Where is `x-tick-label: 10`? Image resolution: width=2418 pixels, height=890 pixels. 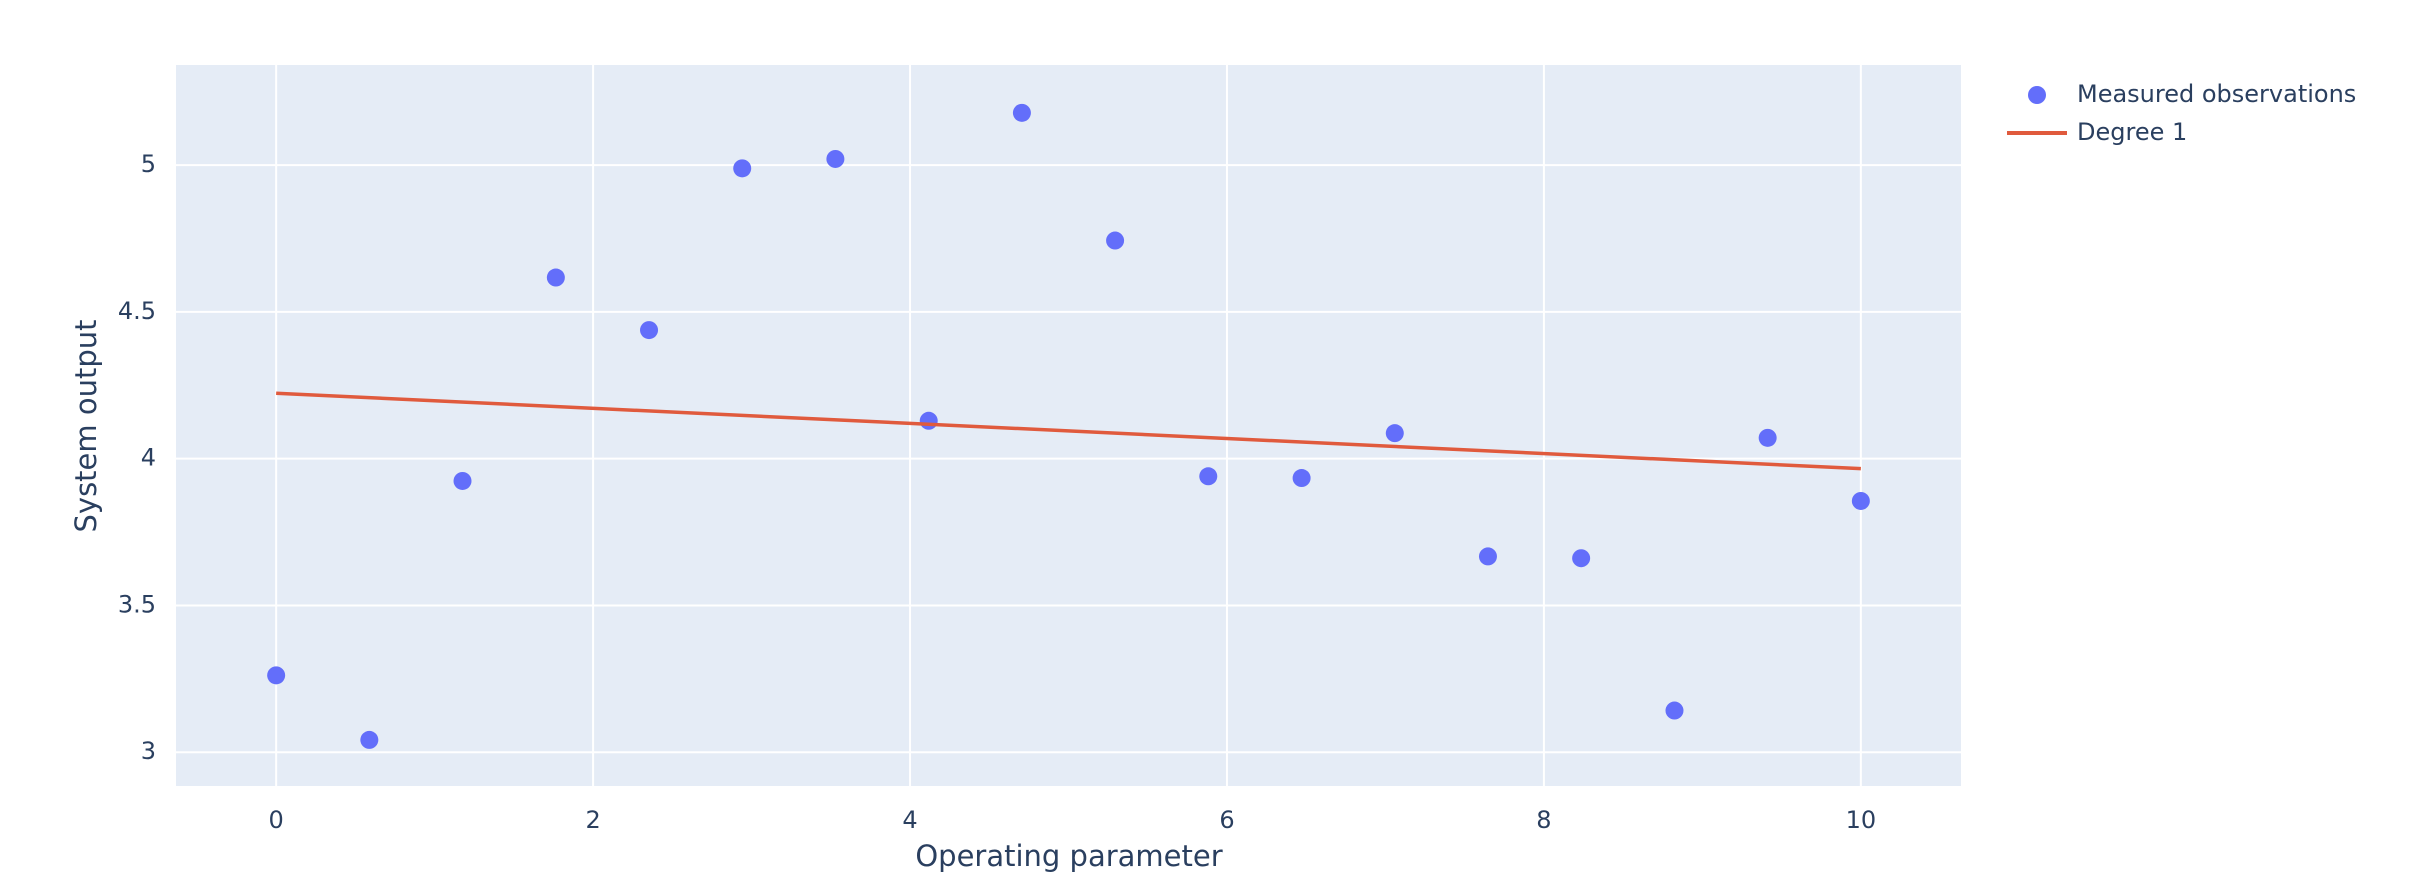 x-tick-label: 10 is located at coordinates (1861, 820).